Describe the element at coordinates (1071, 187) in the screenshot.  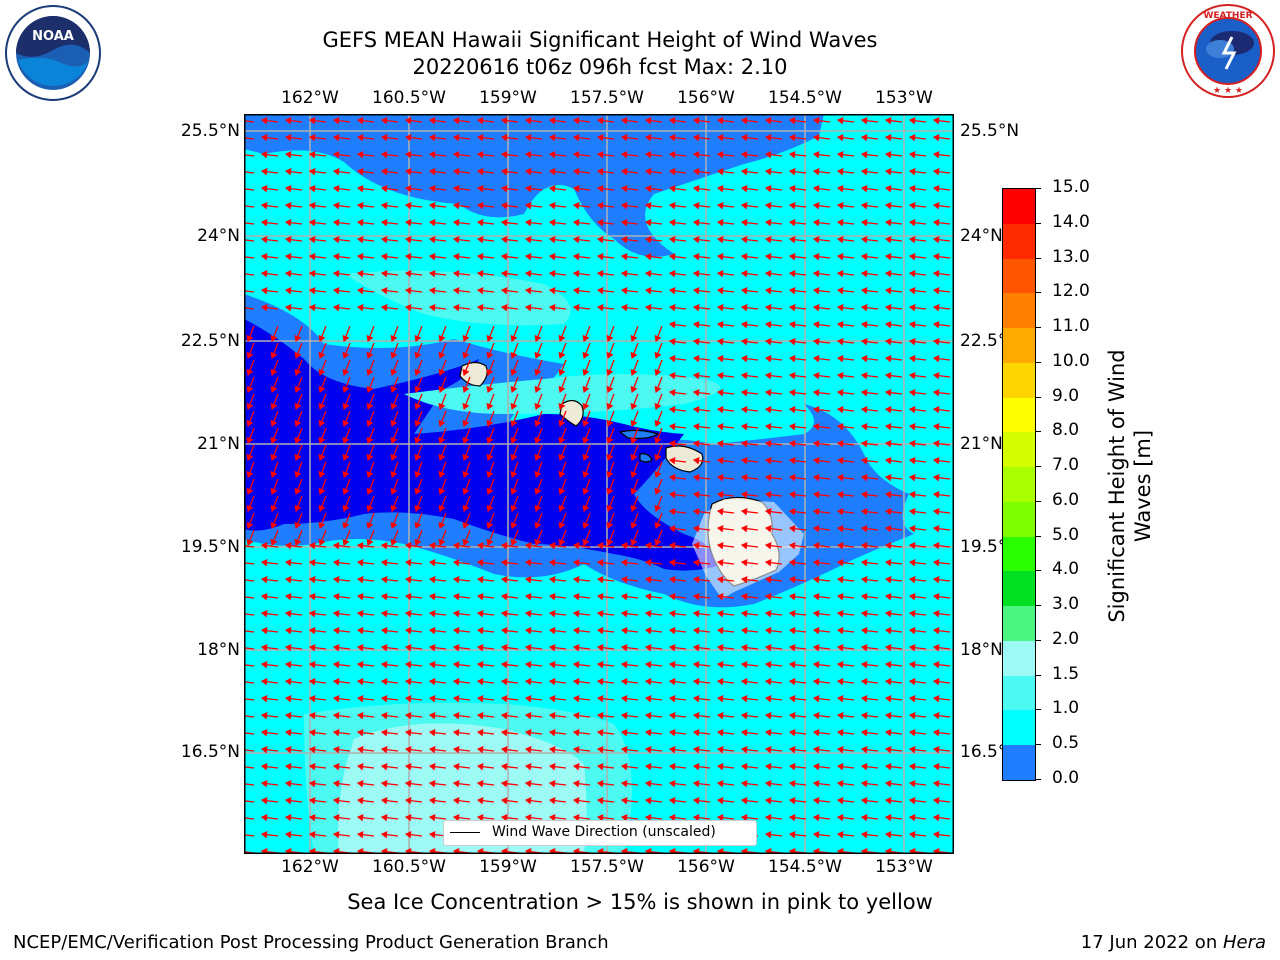
I see `colorbar-tick-label: 15.0` at that location.